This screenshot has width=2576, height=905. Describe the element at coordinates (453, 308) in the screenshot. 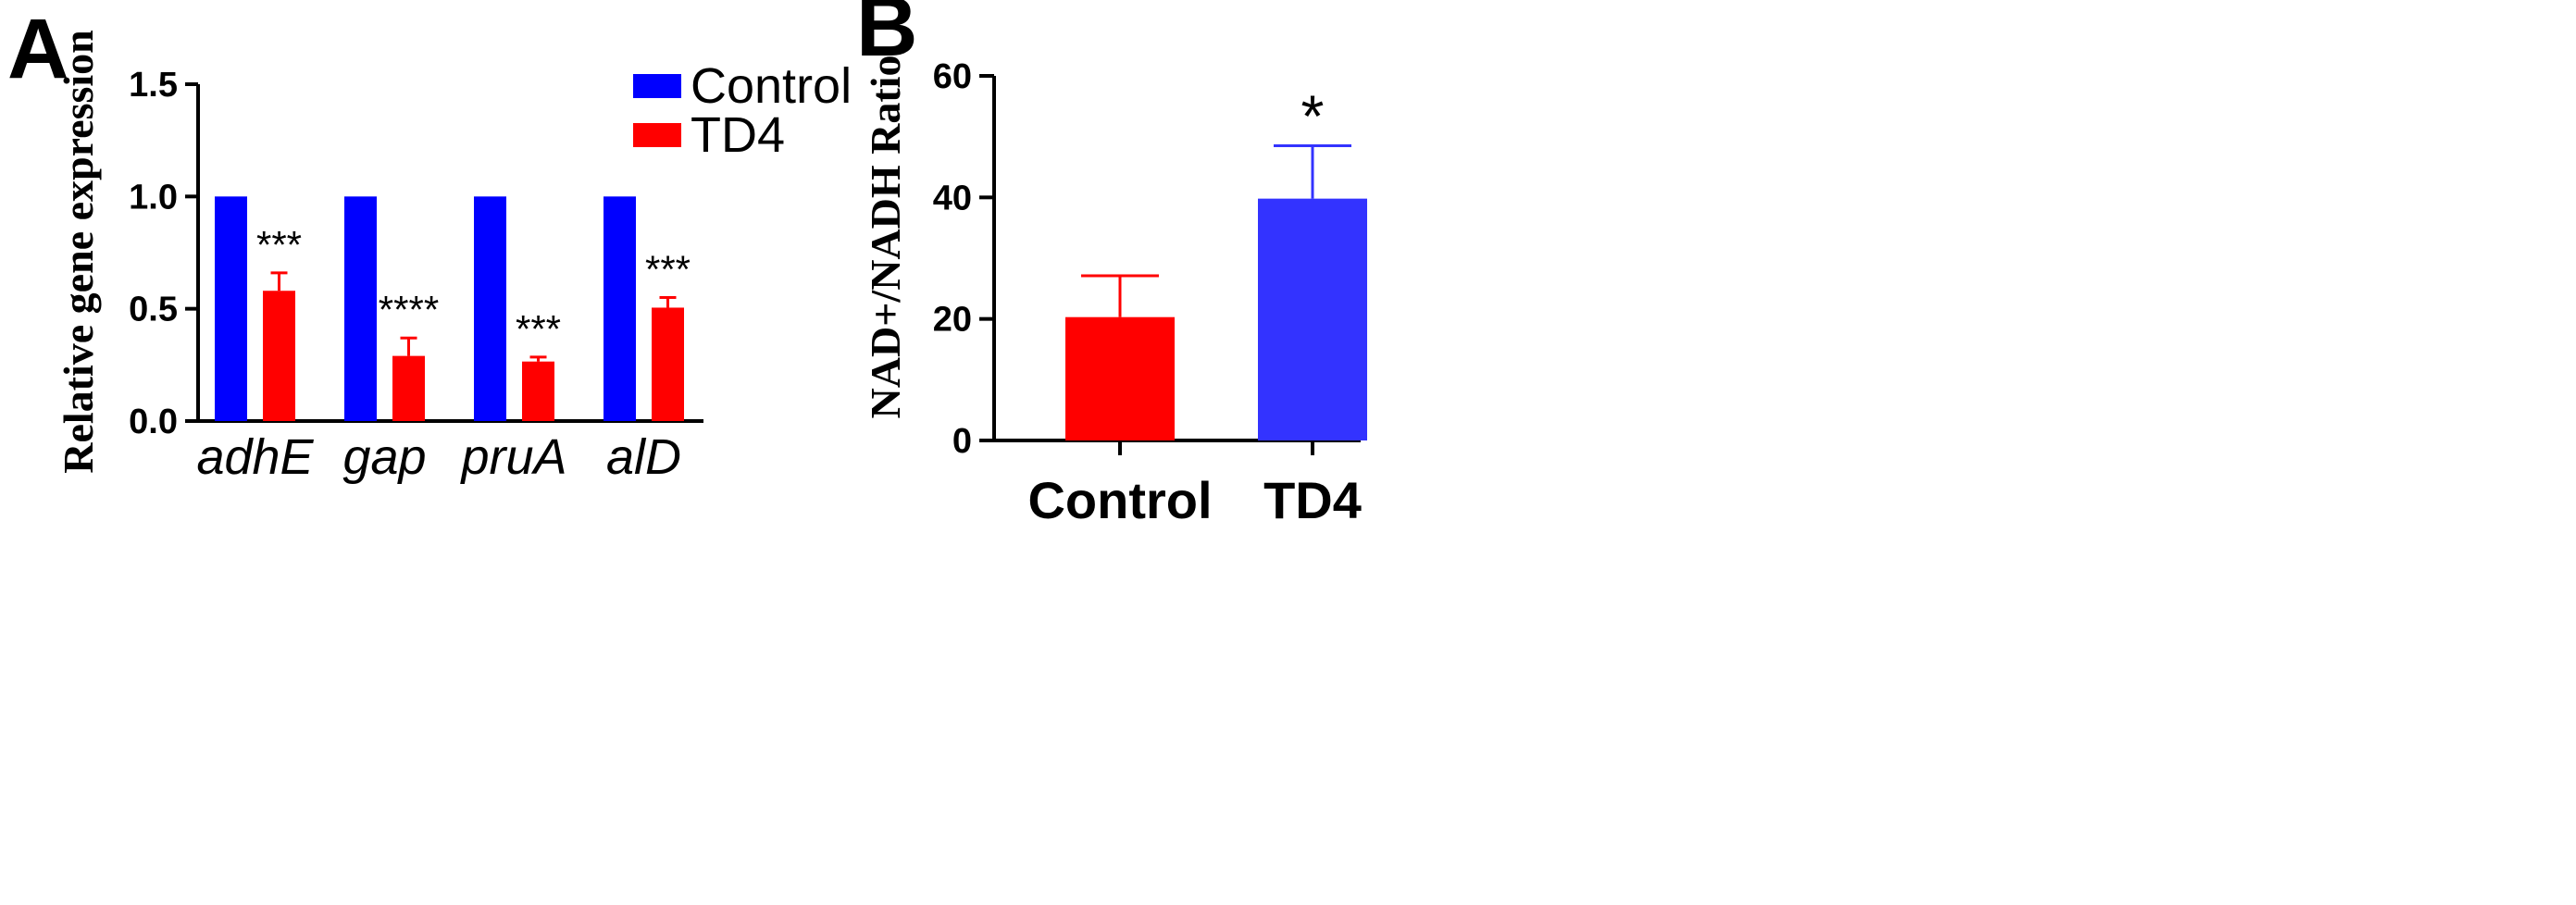

I see `panel-a-bars: ******* ******` at that location.